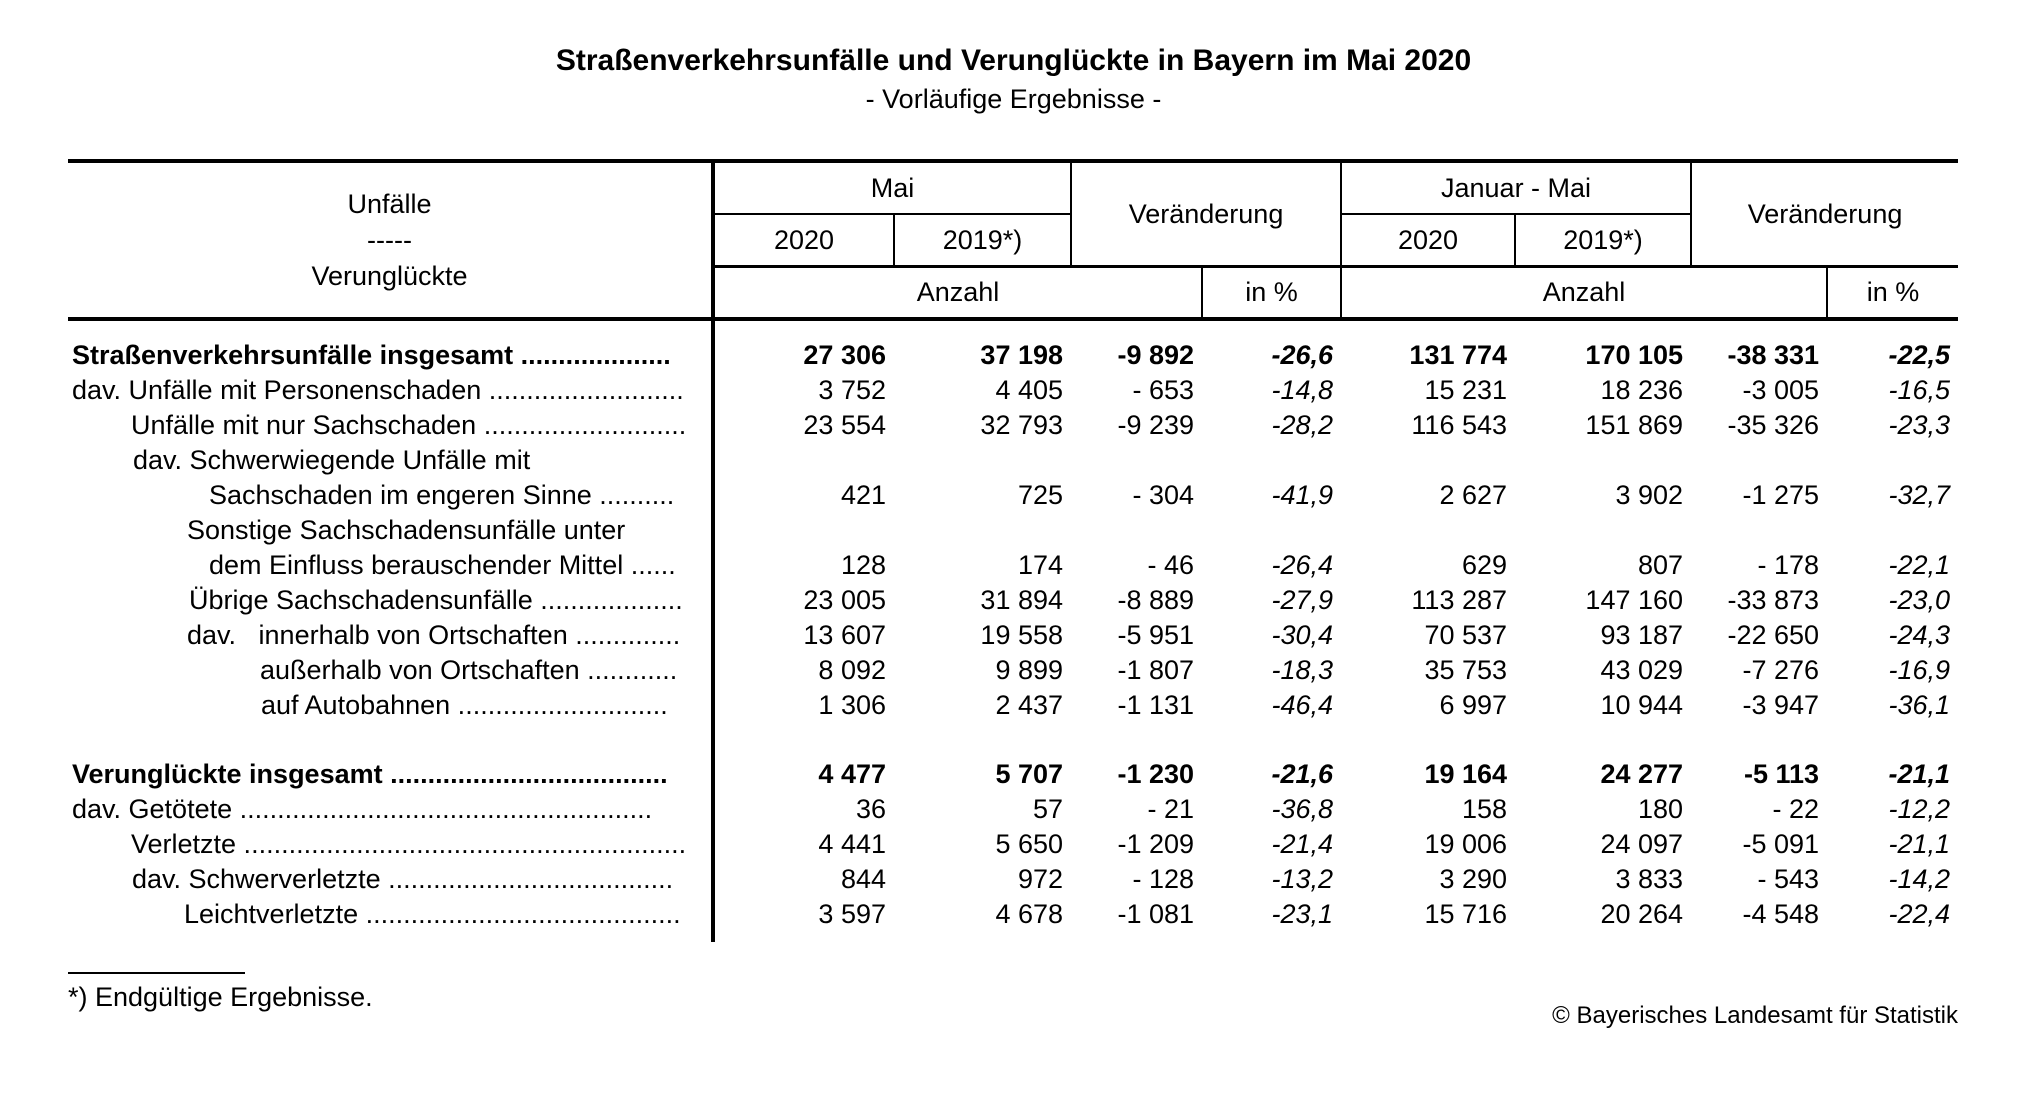 The height and width of the screenshot is (1120, 2027). What do you see at coordinates (1649, 879) in the screenshot?
I see `cell-value: 3 833` at bounding box center [1649, 879].